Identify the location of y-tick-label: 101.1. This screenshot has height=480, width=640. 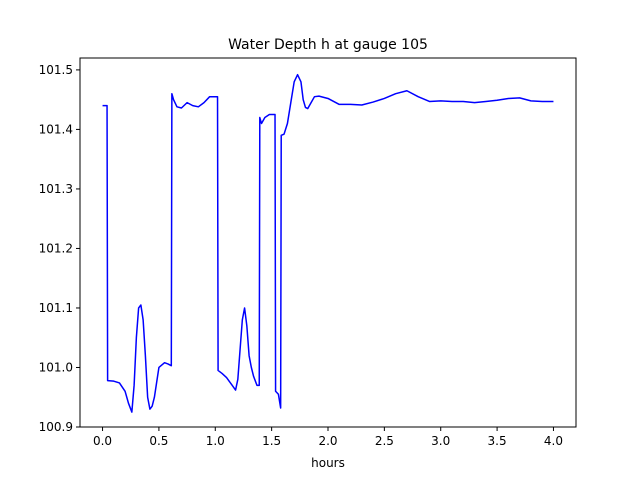
(56, 308).